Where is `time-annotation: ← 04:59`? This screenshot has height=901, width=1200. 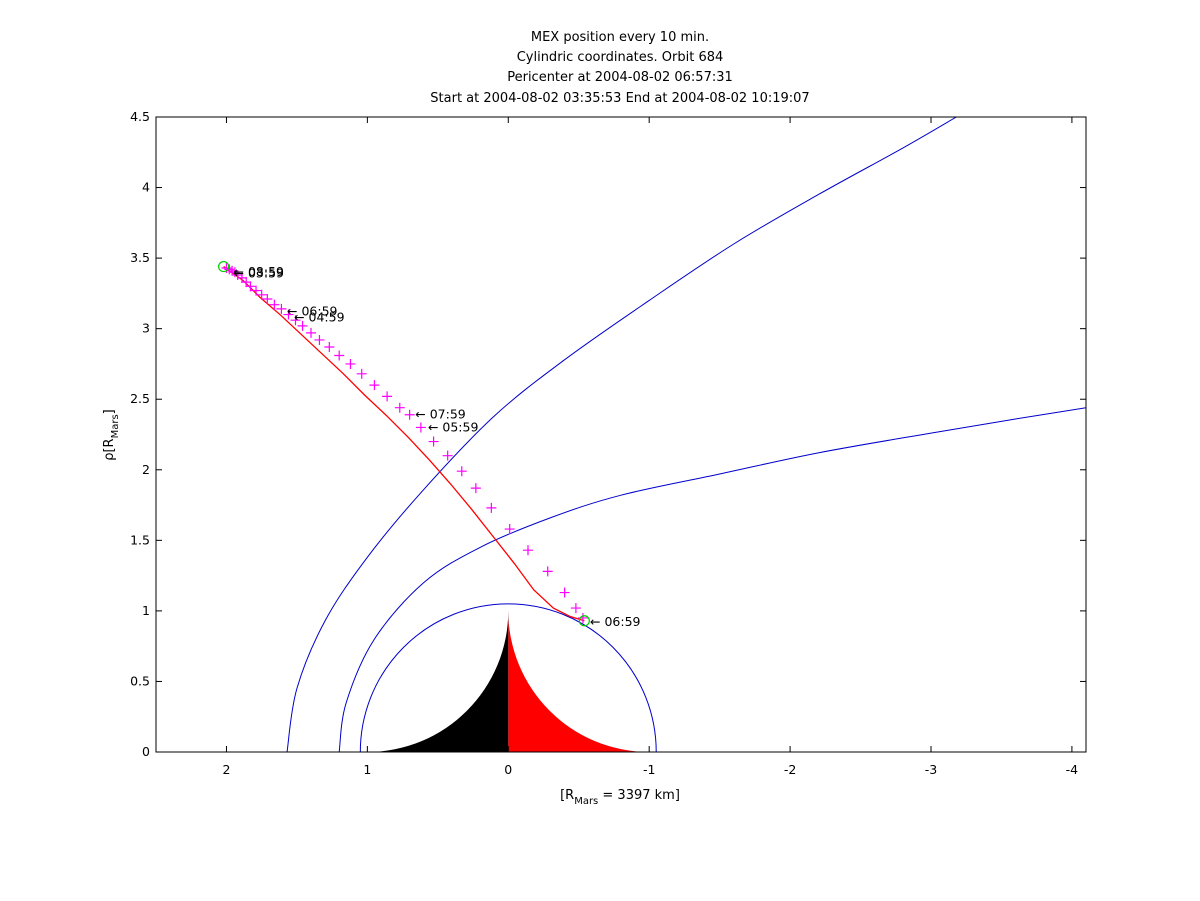
time-annotation: ← 04:59 is located at coordinates (319, 316).